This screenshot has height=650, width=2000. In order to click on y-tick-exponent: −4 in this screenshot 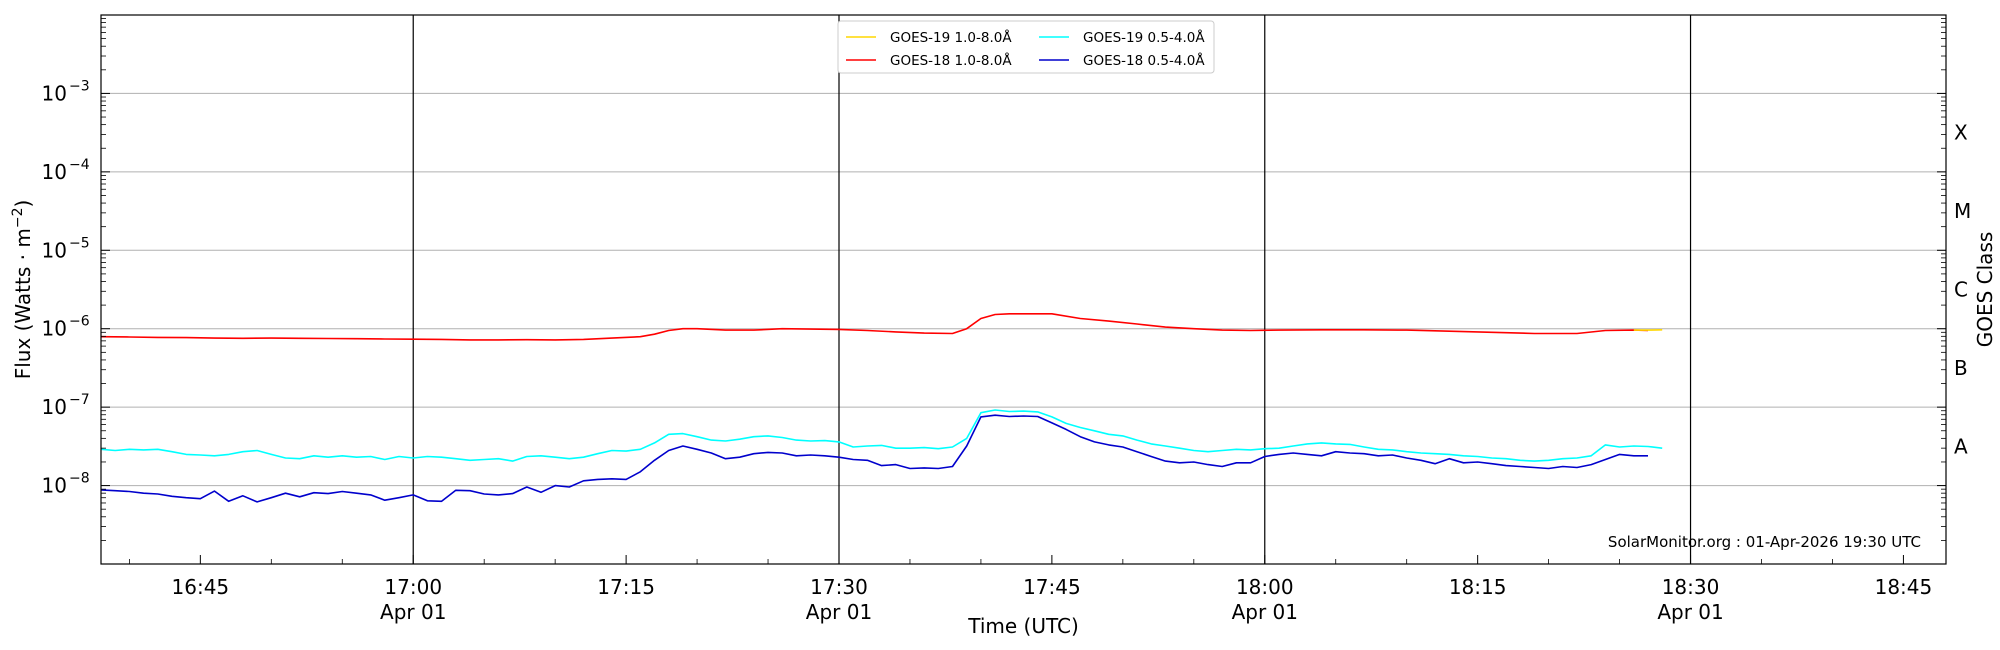, I will do `click(79, 165)`.